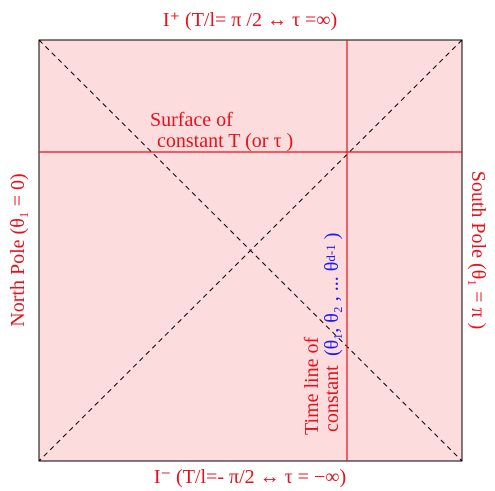 This screenshot has width=495, height=491. What do you see at coordinates (250, 20) in the screenshot?
I see `top-label: I⁺ (T/l= π /2 ↔ τ =∞)` at bounding box center [250, 20].